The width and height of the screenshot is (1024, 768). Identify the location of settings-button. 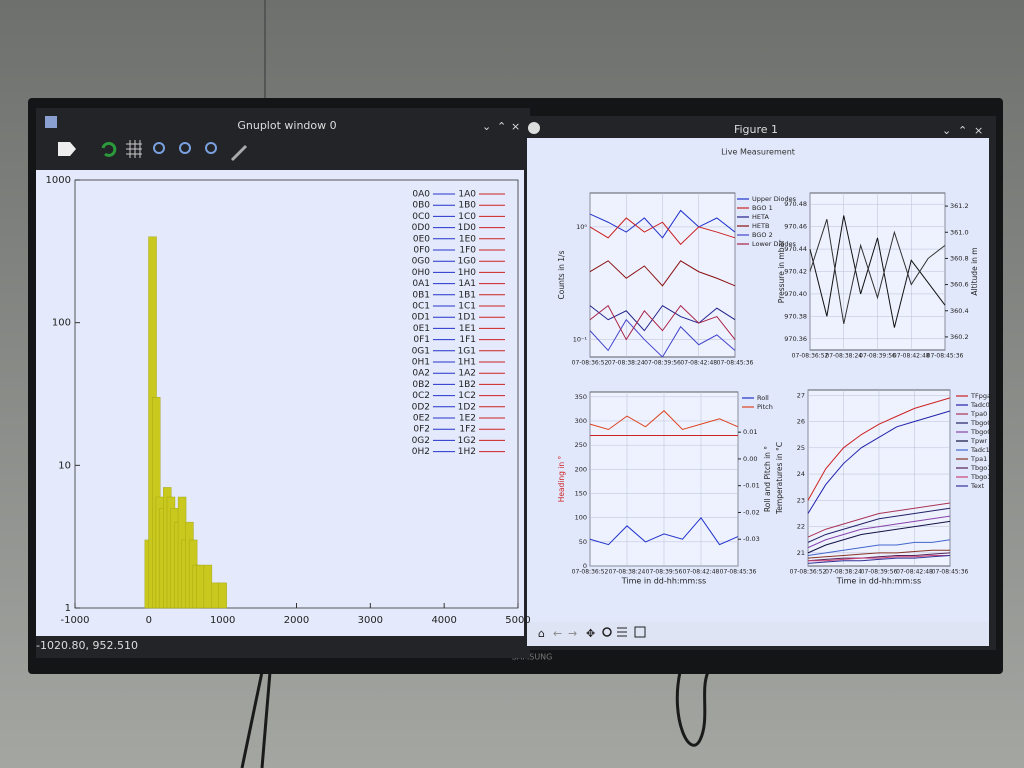
(239, 153).